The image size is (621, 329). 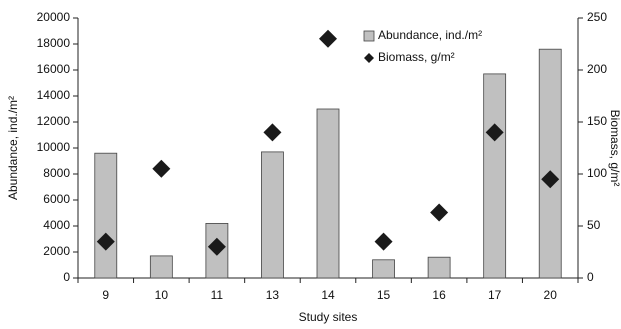 What do you see at coordinates (54, 43) in the screenshot?
I see `y-tick-label: 18000` at bounding box center [54, 43].